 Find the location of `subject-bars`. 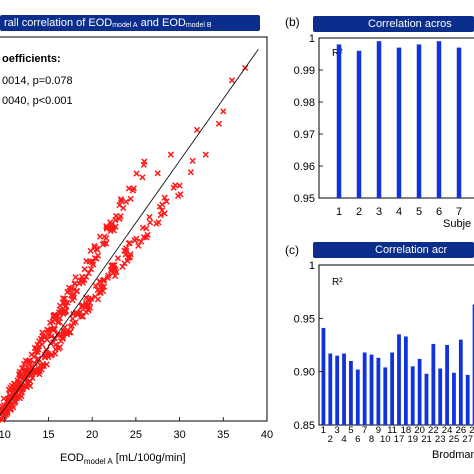

subject-bars is located at coordinates (399, 120).